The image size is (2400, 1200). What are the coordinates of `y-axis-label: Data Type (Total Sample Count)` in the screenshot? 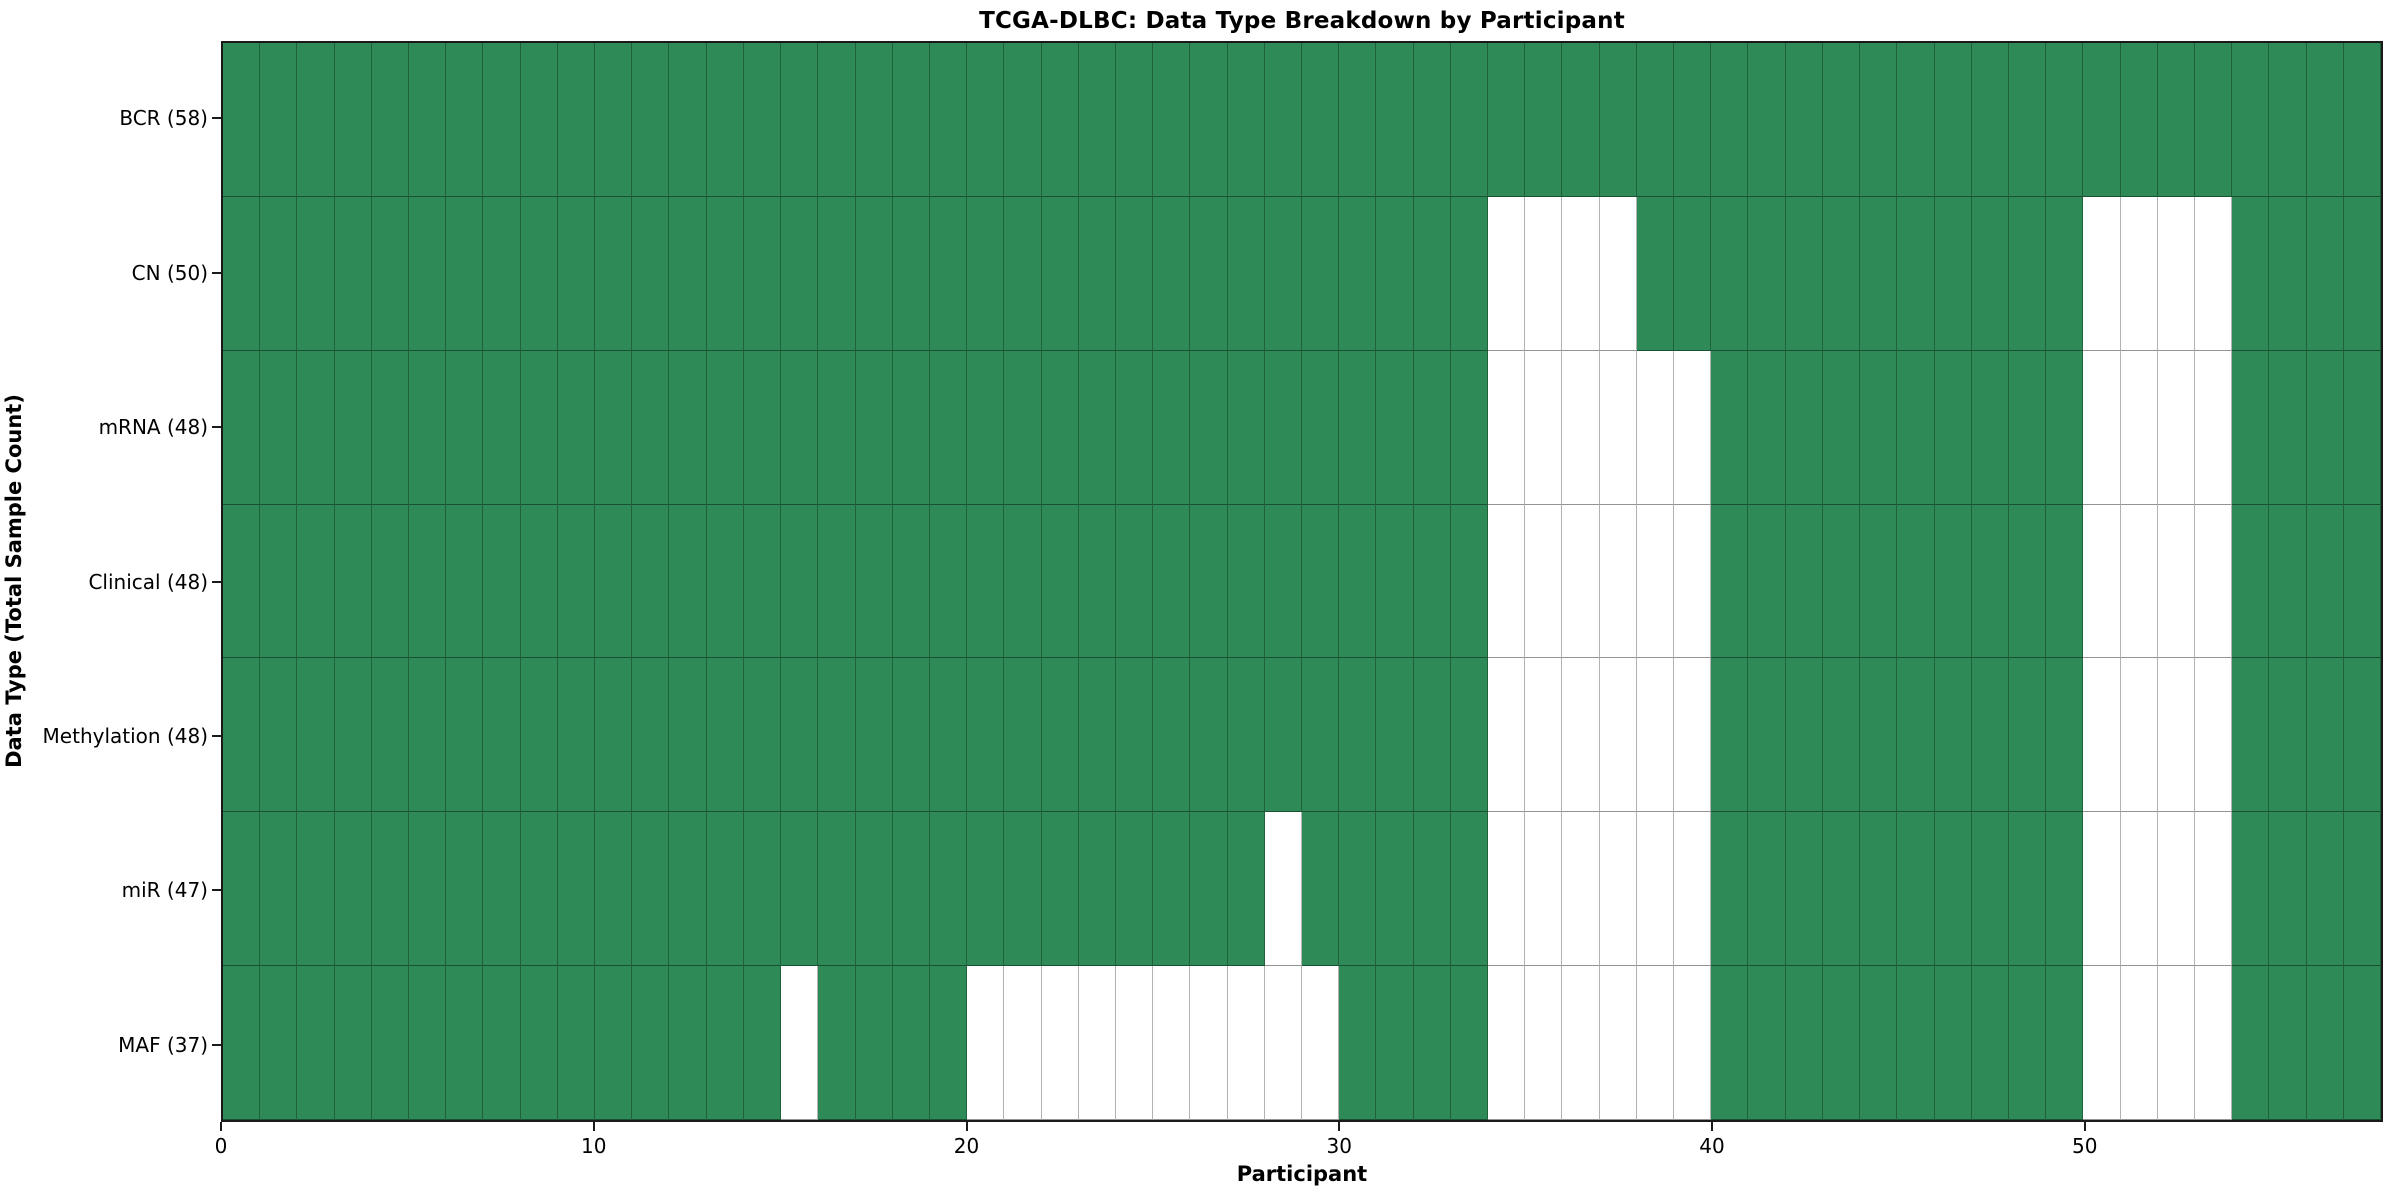 It's located at (14, 581).